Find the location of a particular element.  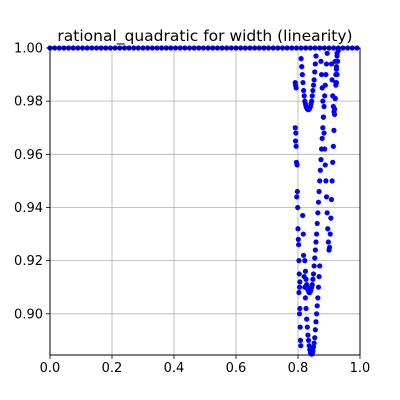

y-tick-label: 0.92 is located at coordinates (28, 261).